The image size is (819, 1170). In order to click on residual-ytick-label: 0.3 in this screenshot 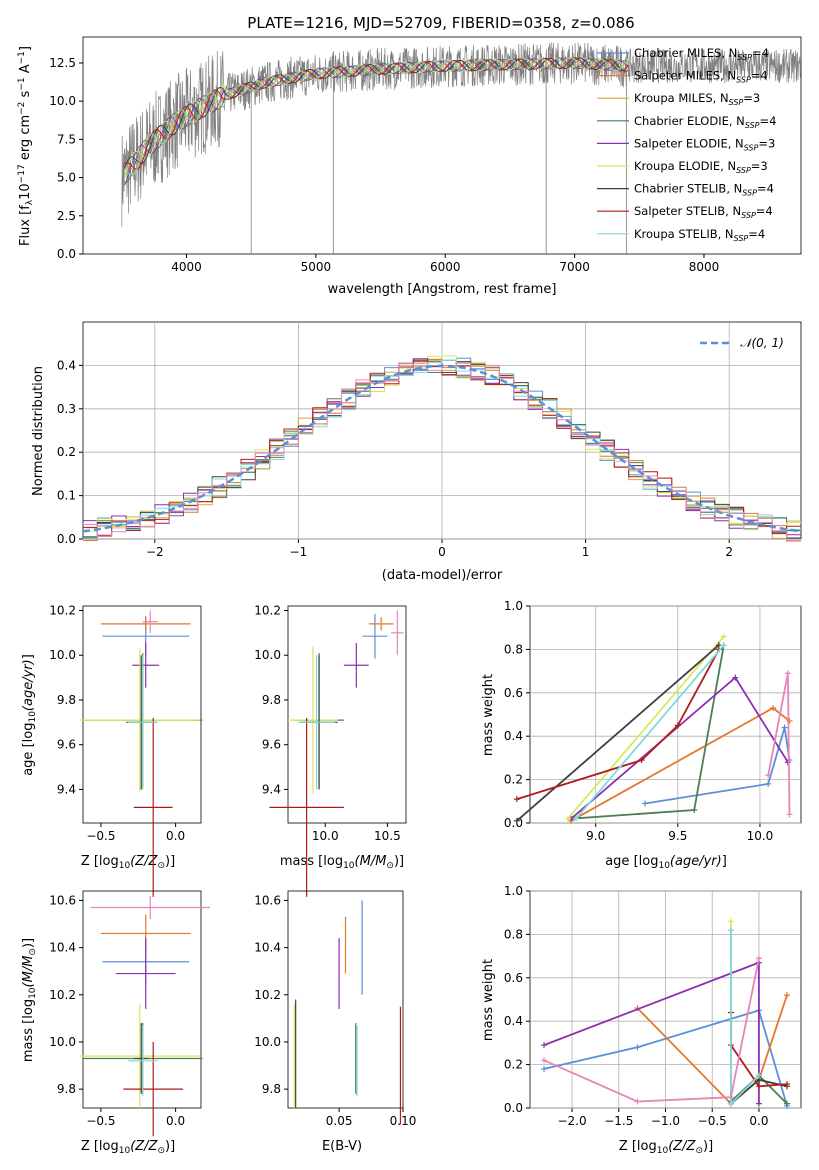, I will do `click(66, 409)`.